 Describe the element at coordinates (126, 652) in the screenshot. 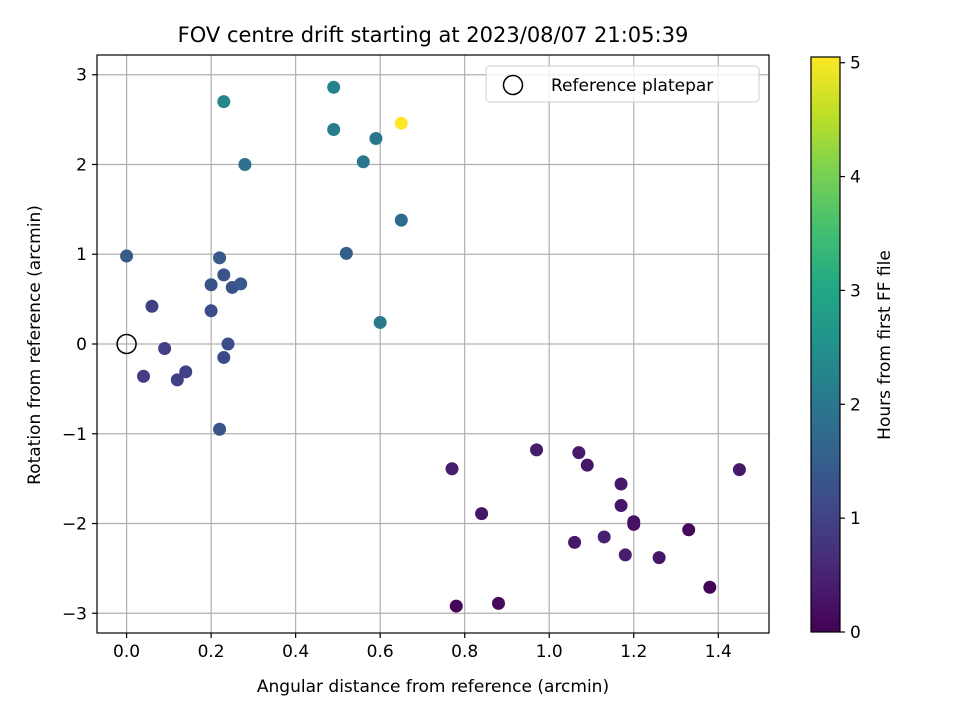

I see `x-tick-label: 0.0` at that location.